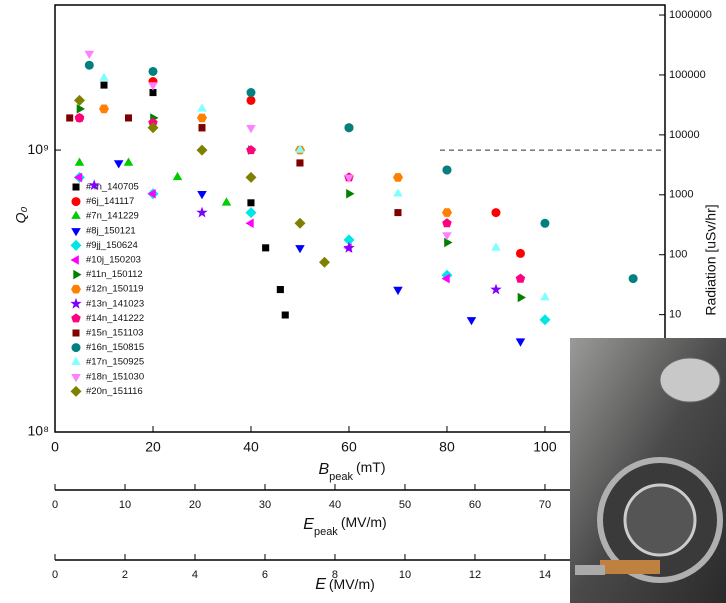  What do you see at coordinates (153, 447) in the screenshot?
I see `x-tick-label: 20` at bounding box center [153, 447].